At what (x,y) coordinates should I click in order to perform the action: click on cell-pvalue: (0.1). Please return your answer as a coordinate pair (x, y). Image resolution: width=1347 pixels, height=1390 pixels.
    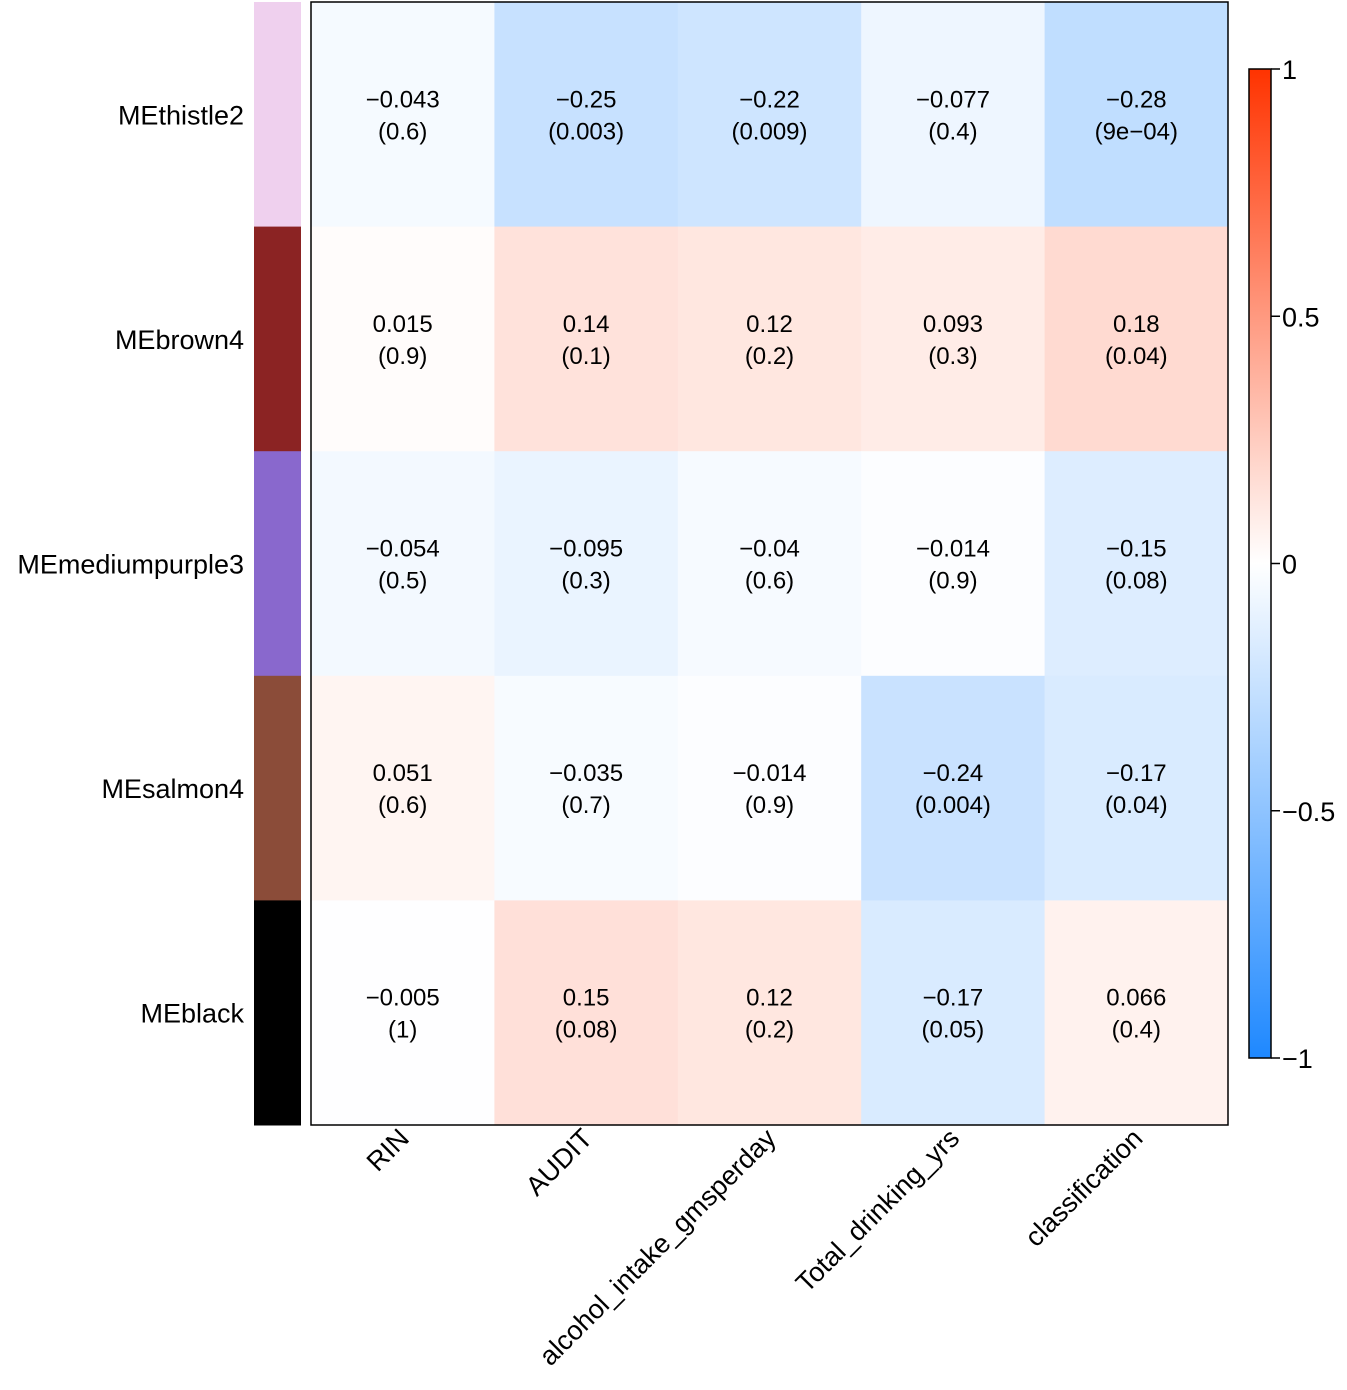
    Looking at the image, I should click on (585, 356).